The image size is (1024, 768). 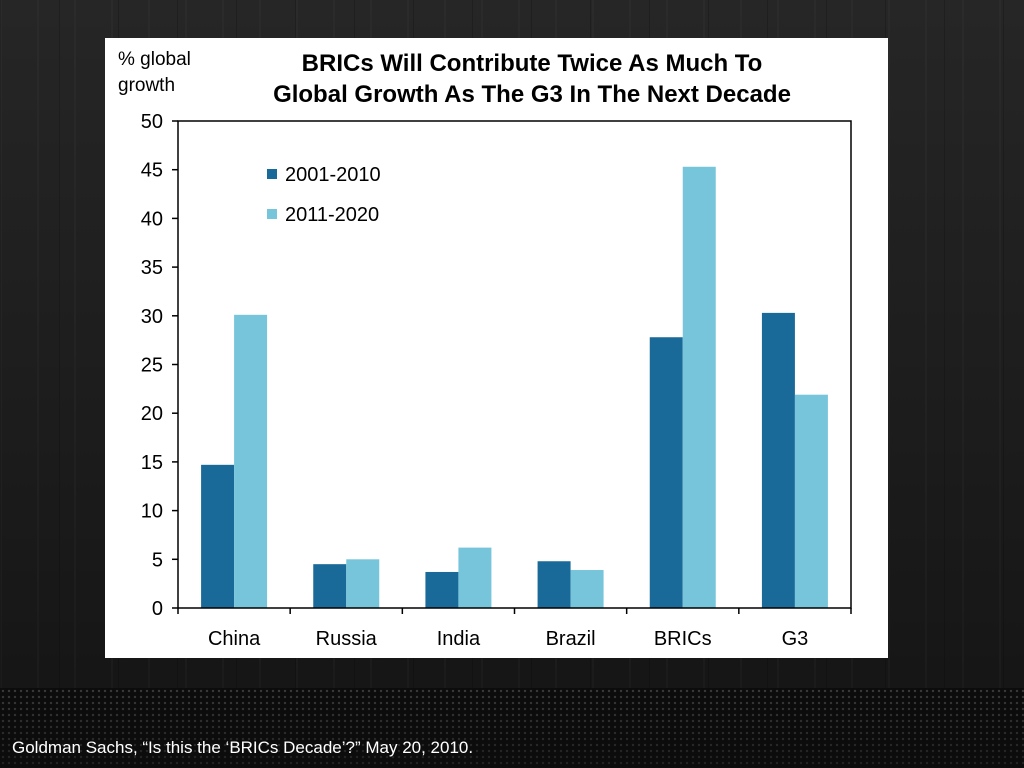 What do you see at coordinates (554, 584) in the screenshot?
I see `bar-2001-2010-brazil` at bounding box center [554, 584].